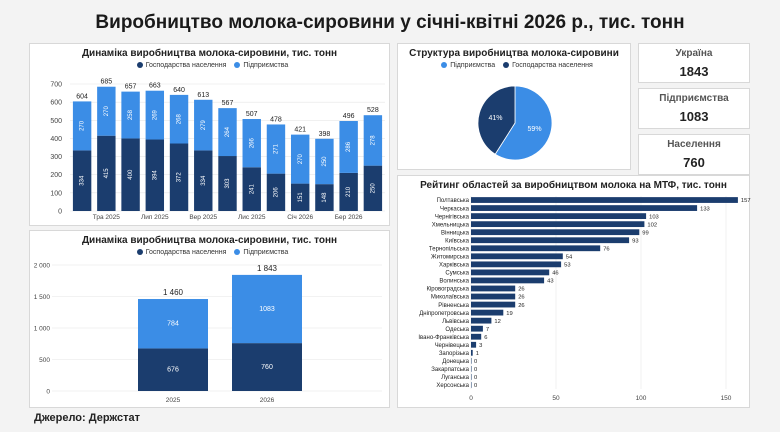 The height and width of the screenshot is (432, 780). What do you see at coordinates (652, 225) in the screenshot?
I see `data-label-value: 102` at bounding box center [652, 225].